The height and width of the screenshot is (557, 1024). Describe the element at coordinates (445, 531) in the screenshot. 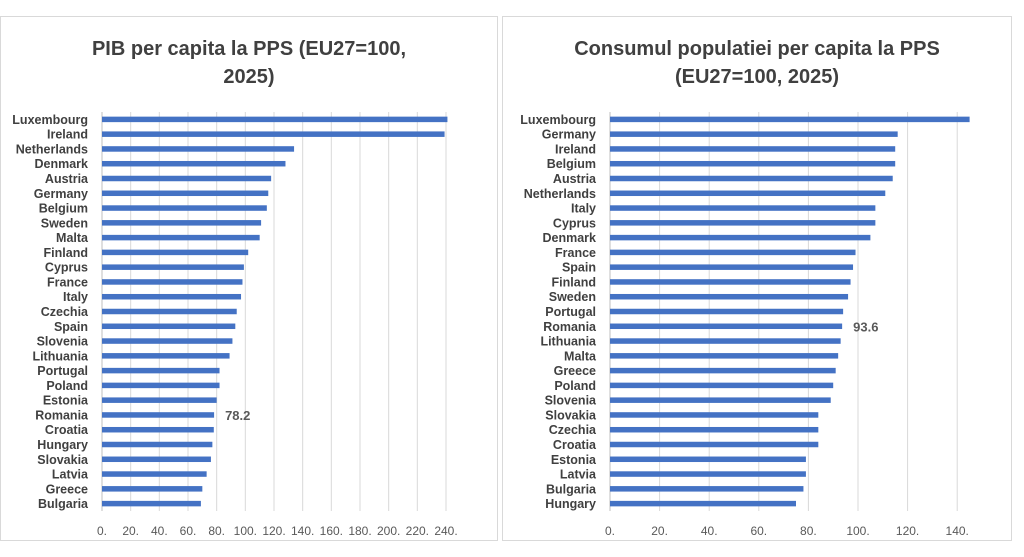

I see `tick-label: 240.` at that location.